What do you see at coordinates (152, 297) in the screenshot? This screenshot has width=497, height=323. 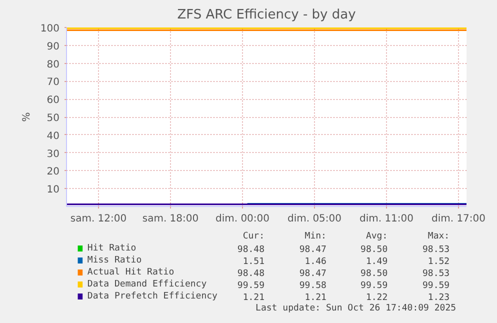 I see `legend-label: Data Prefetch Efficiency` at bounding box center [152, 297].